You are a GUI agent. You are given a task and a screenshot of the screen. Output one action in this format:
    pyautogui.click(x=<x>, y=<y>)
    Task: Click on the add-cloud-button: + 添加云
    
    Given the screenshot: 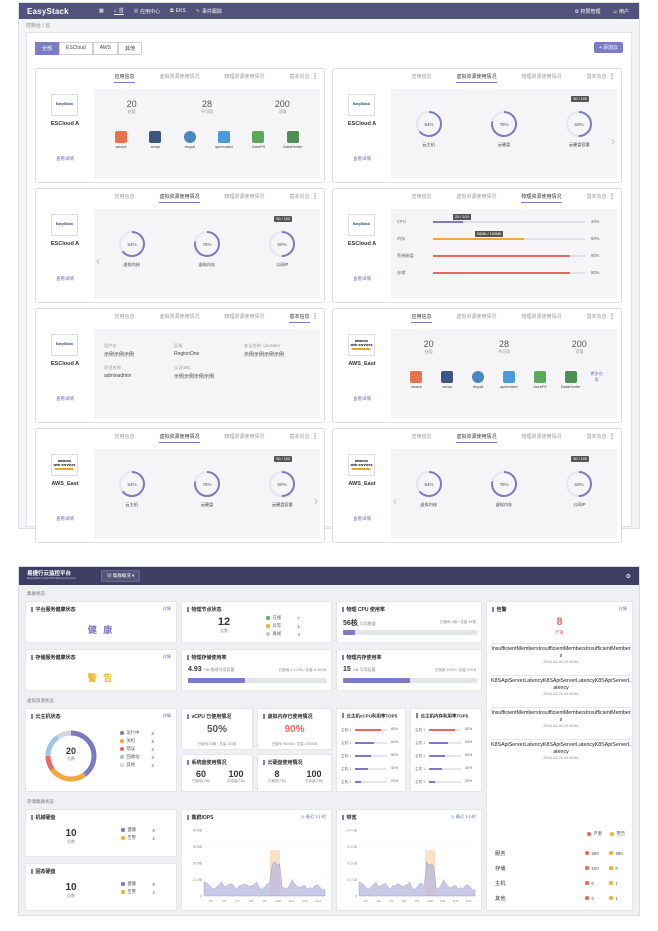 What is the action you would take?
    pyautogui.click(x=608, y=47)
    